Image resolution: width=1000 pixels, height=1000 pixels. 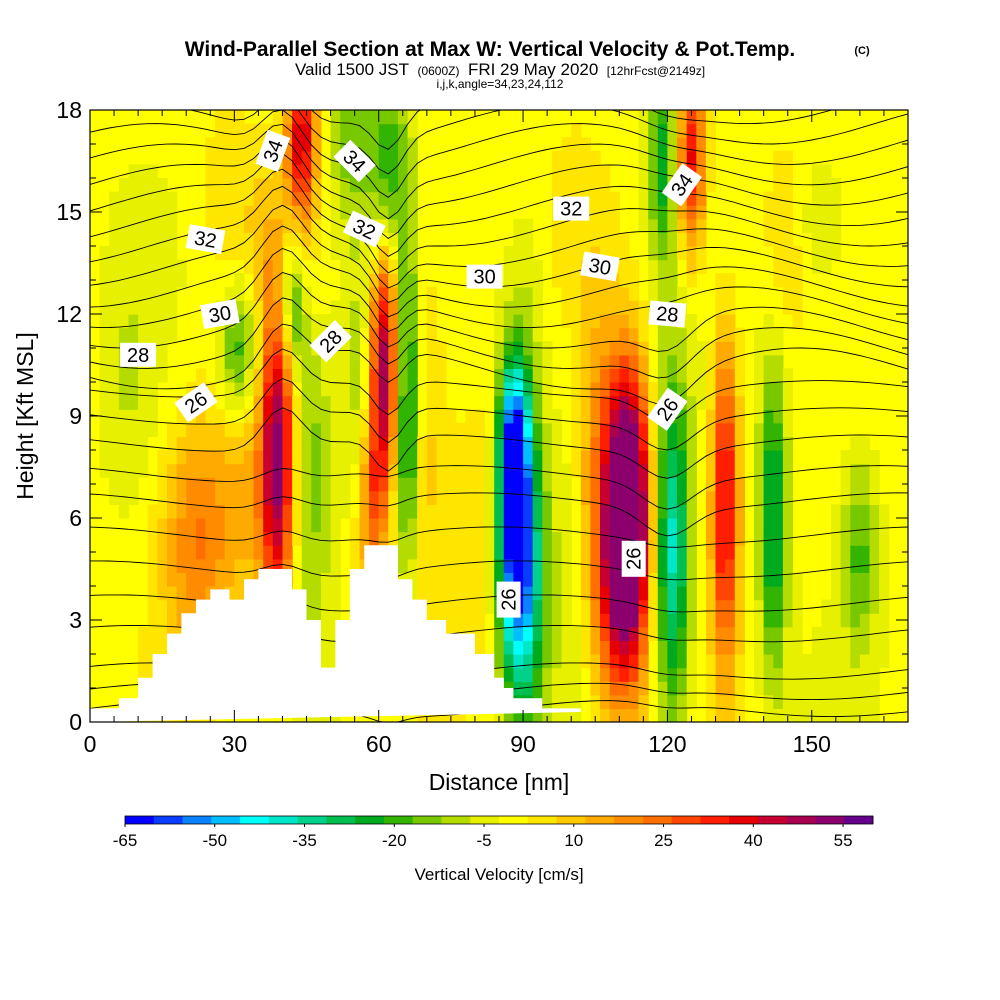 I want to click on isentrope-line, so click(x=499, y=364).